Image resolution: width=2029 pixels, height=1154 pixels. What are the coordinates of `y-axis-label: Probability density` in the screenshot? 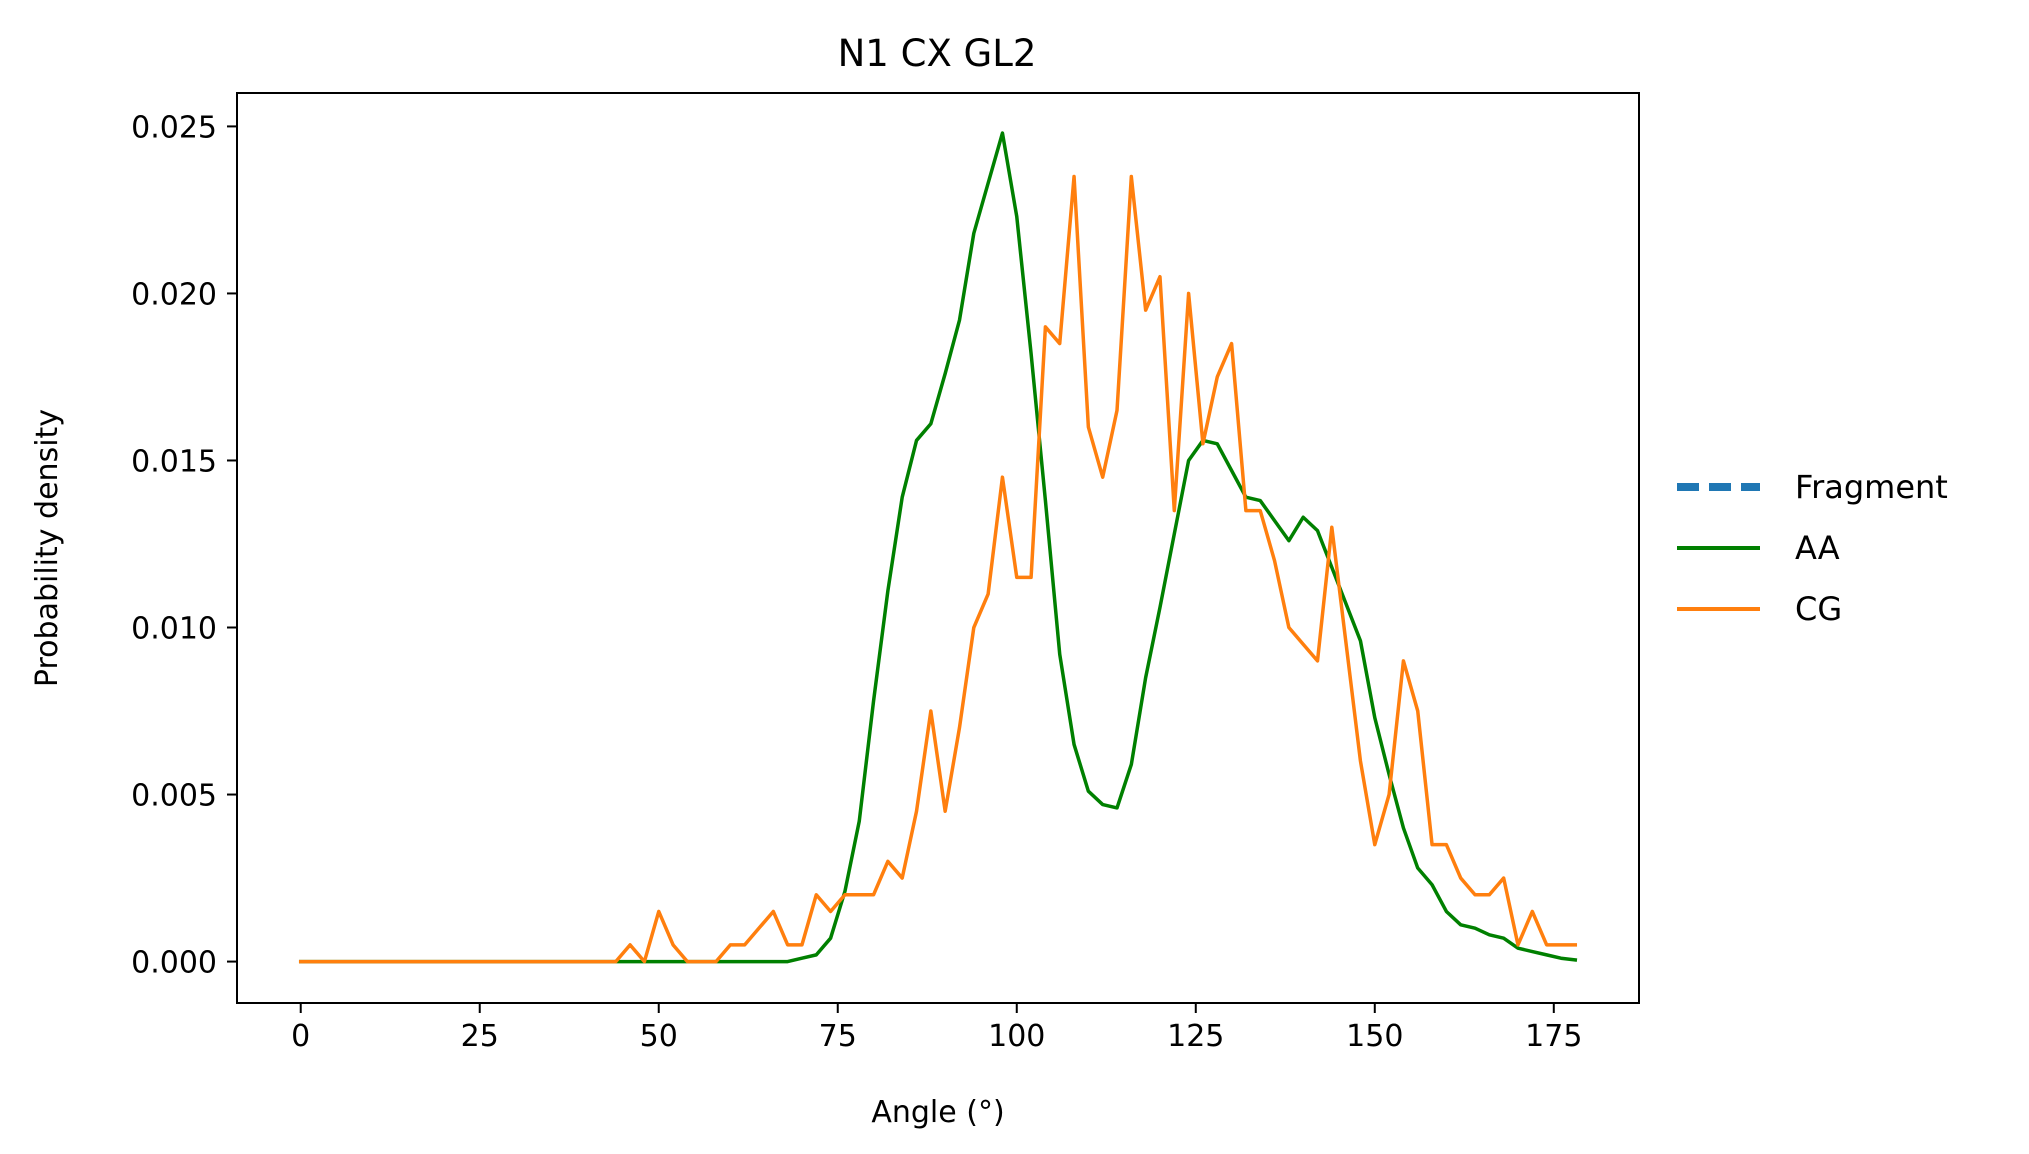 It's located at (47, 548).